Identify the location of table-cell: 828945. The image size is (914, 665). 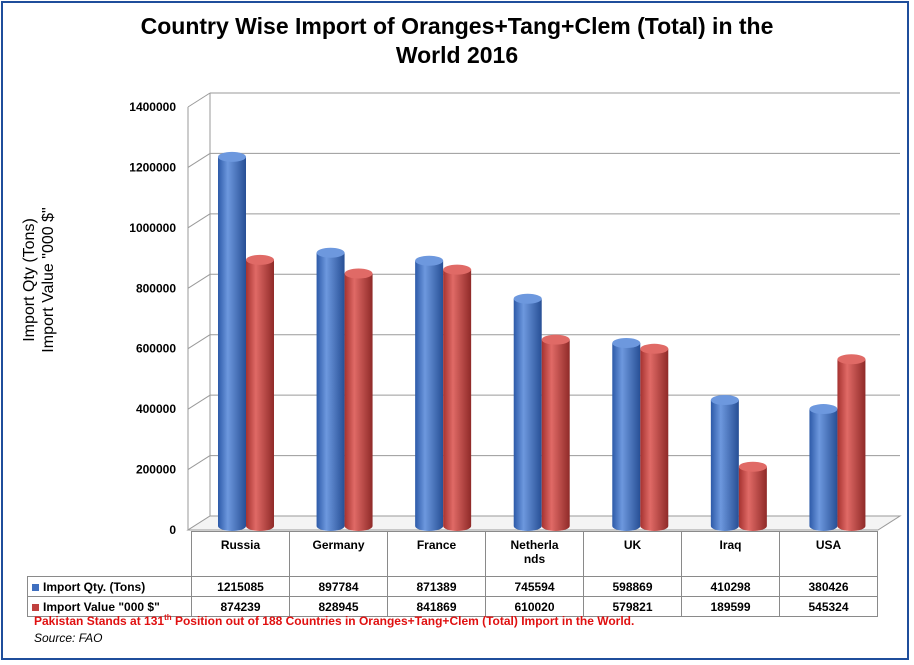
(338, 606).